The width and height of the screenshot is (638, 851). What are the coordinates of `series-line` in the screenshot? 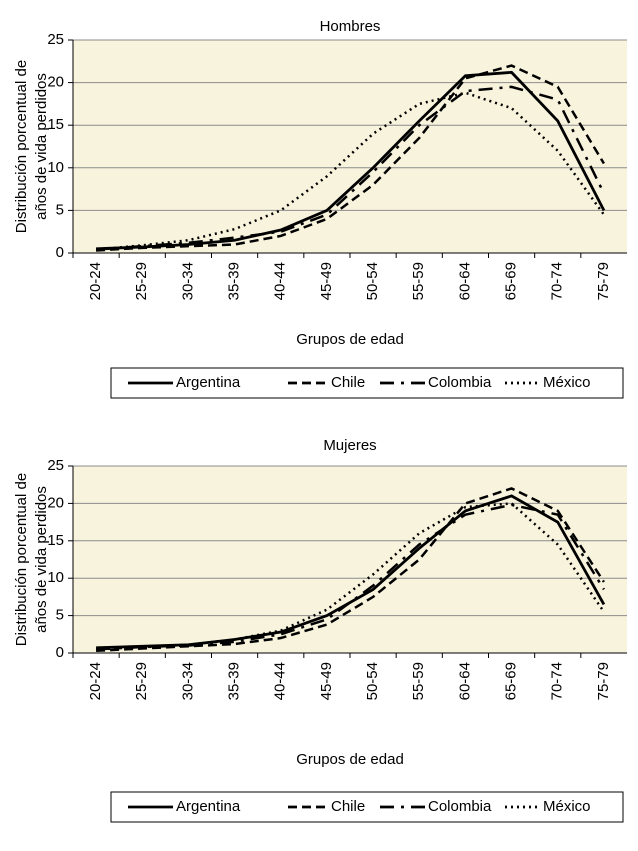 It's located at (350, 576).